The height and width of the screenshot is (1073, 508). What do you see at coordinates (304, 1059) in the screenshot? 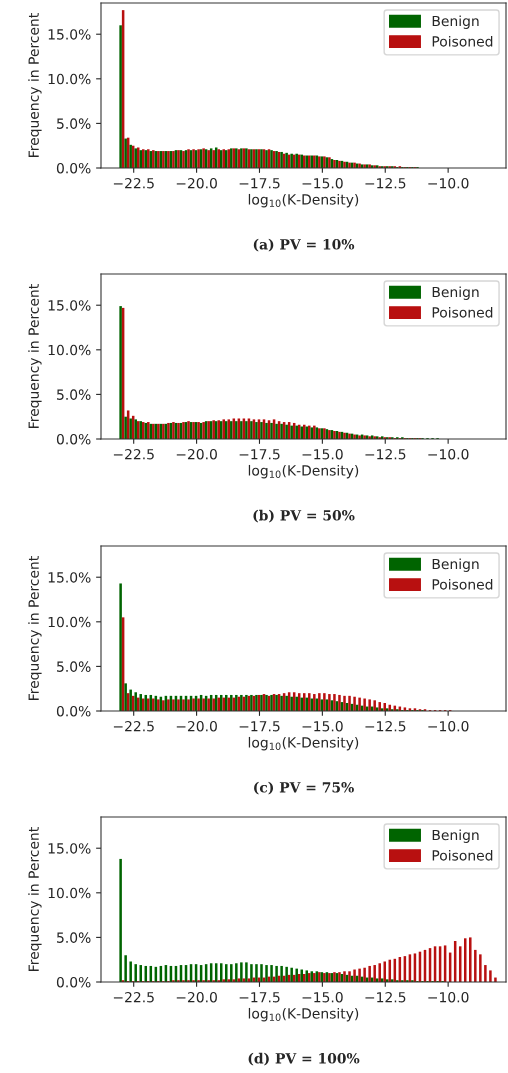
I see `text: (d) PV = 100%` at bounding box center [304, 1059].